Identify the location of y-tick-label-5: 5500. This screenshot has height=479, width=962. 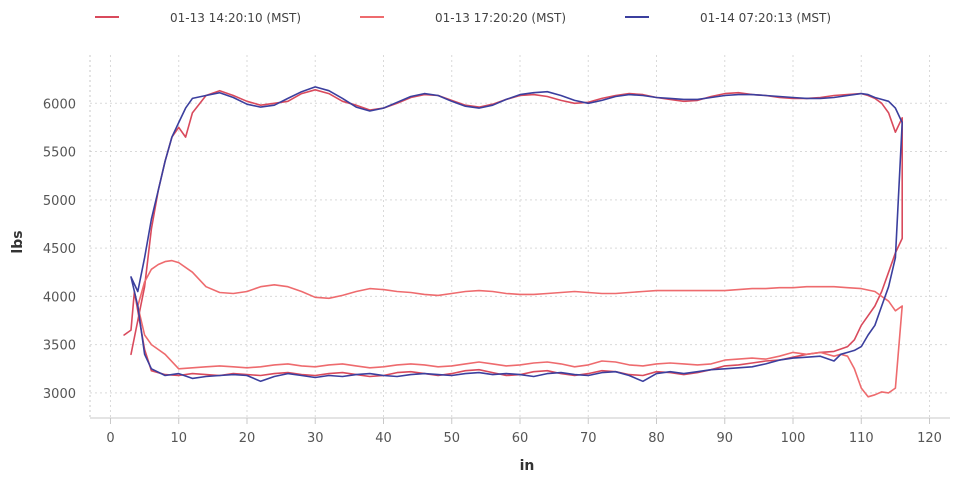
(59, 153).